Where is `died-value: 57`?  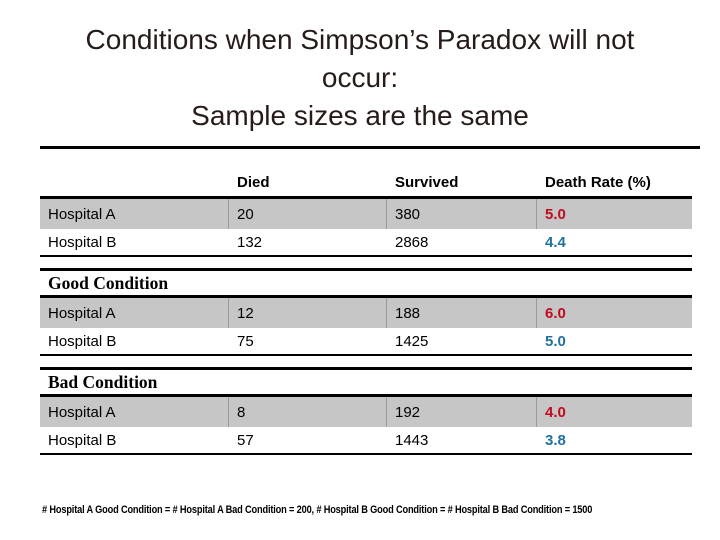
died-value: 57 is located at coordinates (245, 440).